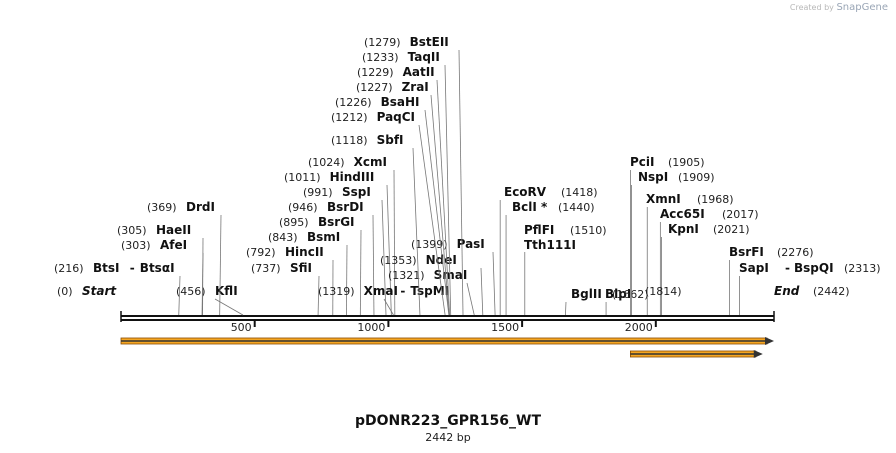  Describe the element at coordinates (303, 207) in the screenshot. I see `site-bsrdi-position: (946)` at that location.